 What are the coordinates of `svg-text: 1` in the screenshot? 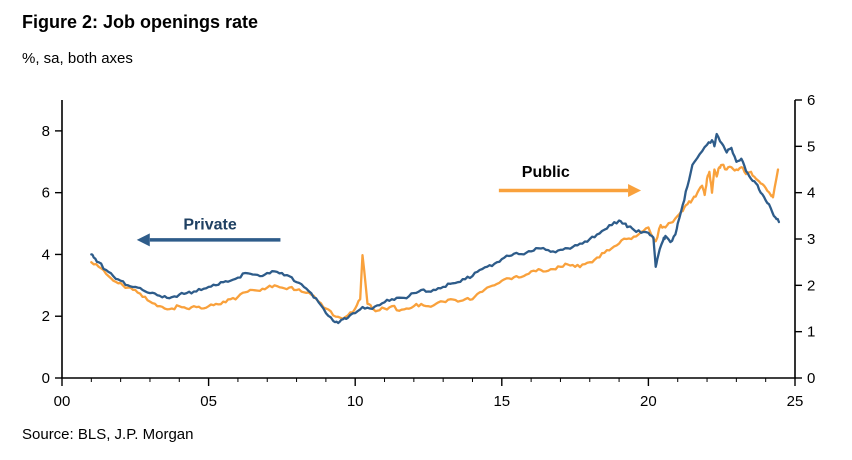 It's located at (811, 332).